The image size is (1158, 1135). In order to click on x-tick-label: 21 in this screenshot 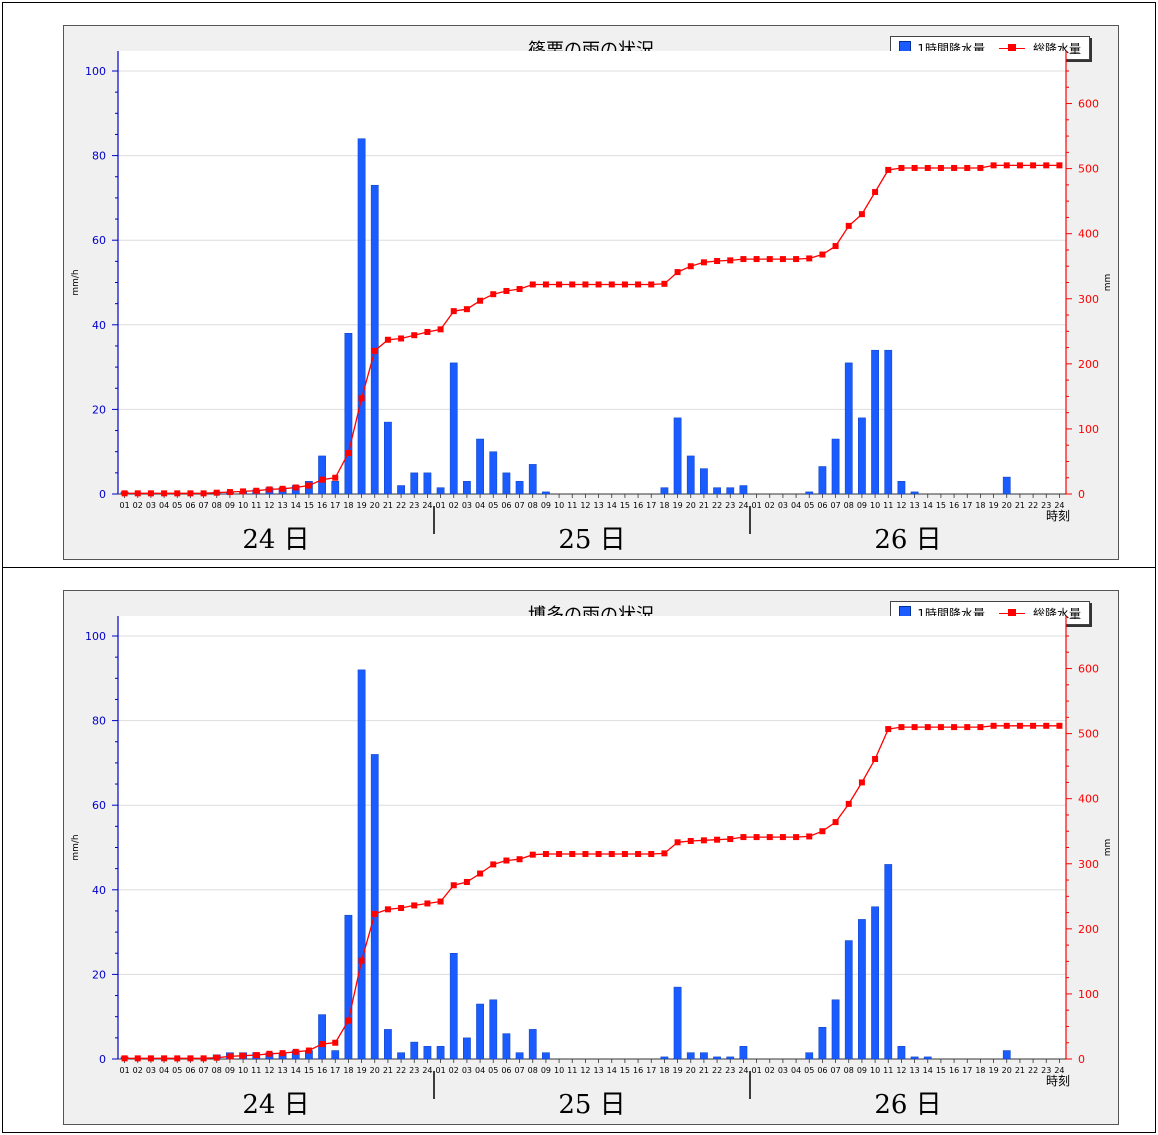, I will do `click(388, 1070)`.